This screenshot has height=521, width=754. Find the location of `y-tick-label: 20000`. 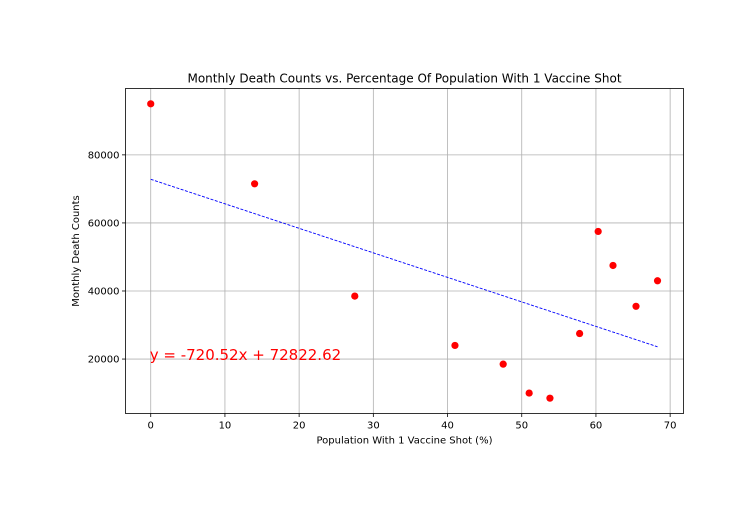

y-tick-label: 20000 is located at coordinates (104, 360).